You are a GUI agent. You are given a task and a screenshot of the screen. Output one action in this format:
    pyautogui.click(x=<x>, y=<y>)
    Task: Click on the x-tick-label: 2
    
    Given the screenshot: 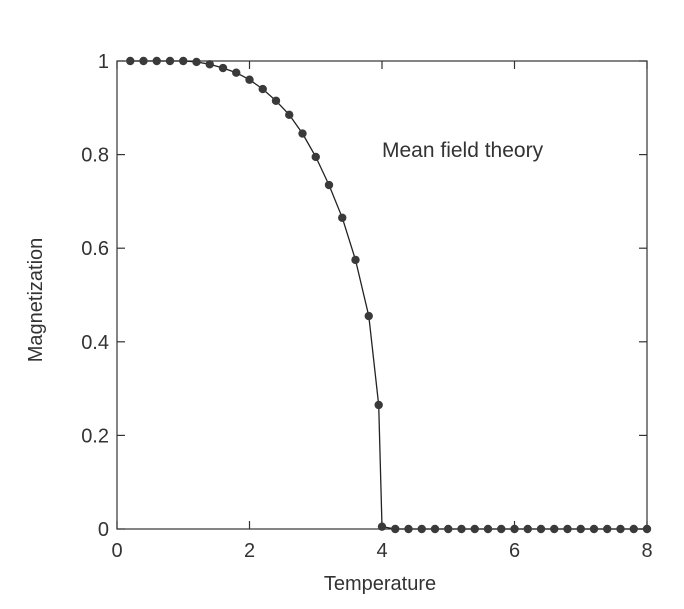 What is the action you would take?
    pyautogui.click(x=249, y=551)
    